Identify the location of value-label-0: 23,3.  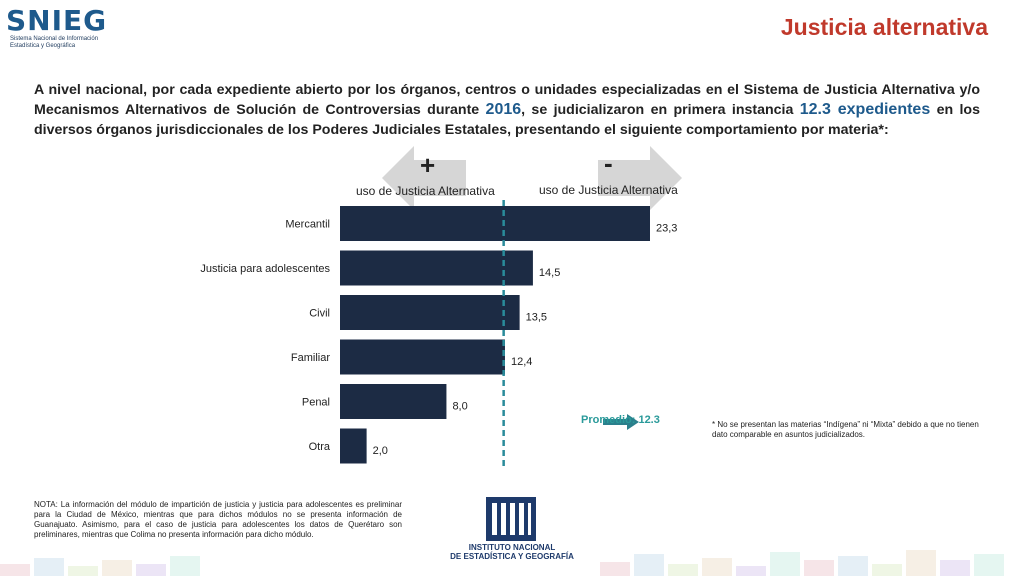
(666, 229).